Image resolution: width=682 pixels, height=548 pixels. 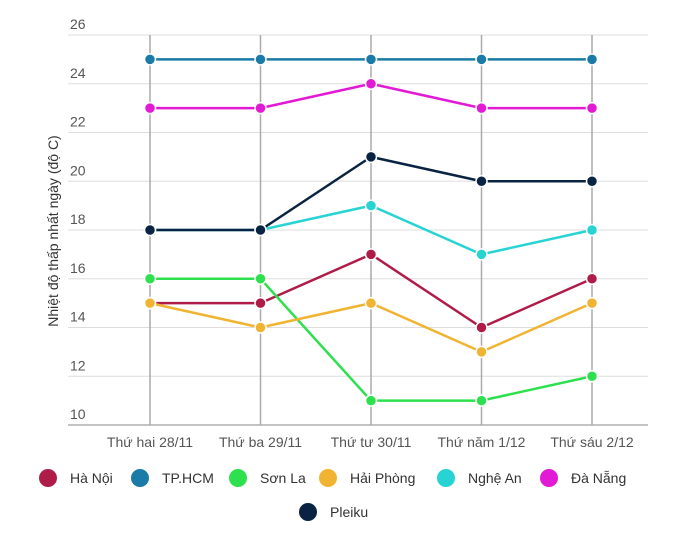 What do you see at coordinates (78, 122) in the screenshot?
I see `y-tick-label: 22` at bounding box center [78, 122].